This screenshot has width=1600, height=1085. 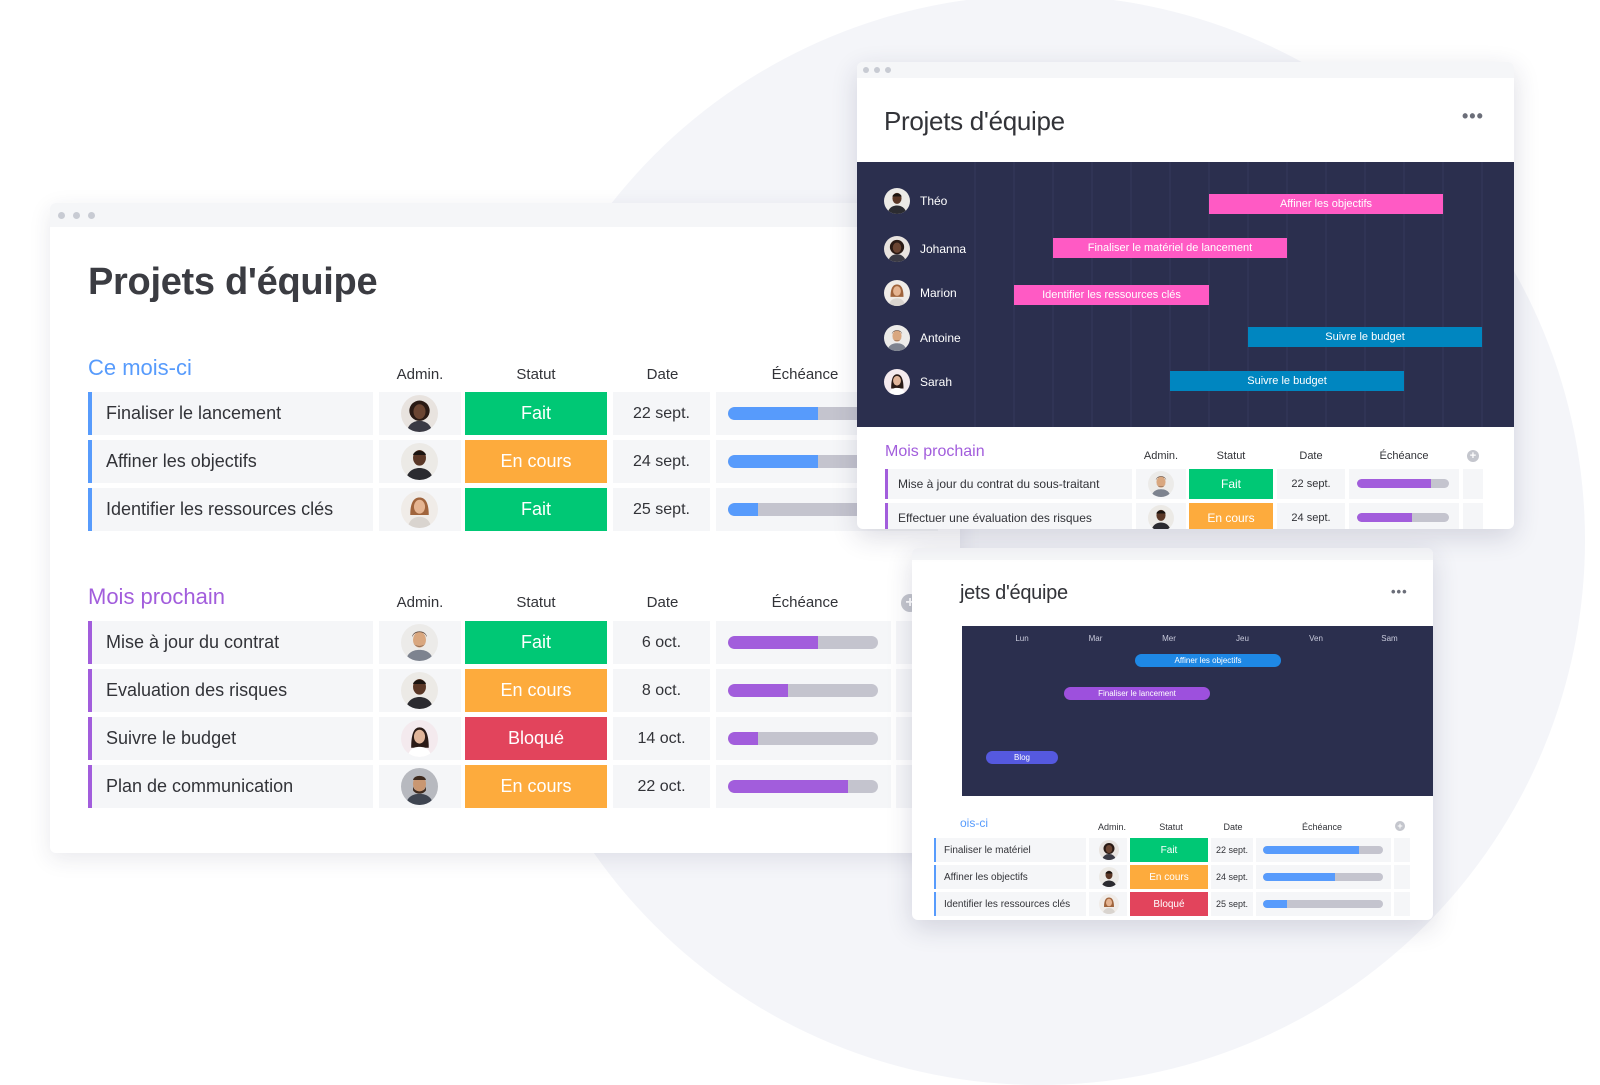 I want to click on item-name-cell: Suivre le budget, so click(x=230, y=738).